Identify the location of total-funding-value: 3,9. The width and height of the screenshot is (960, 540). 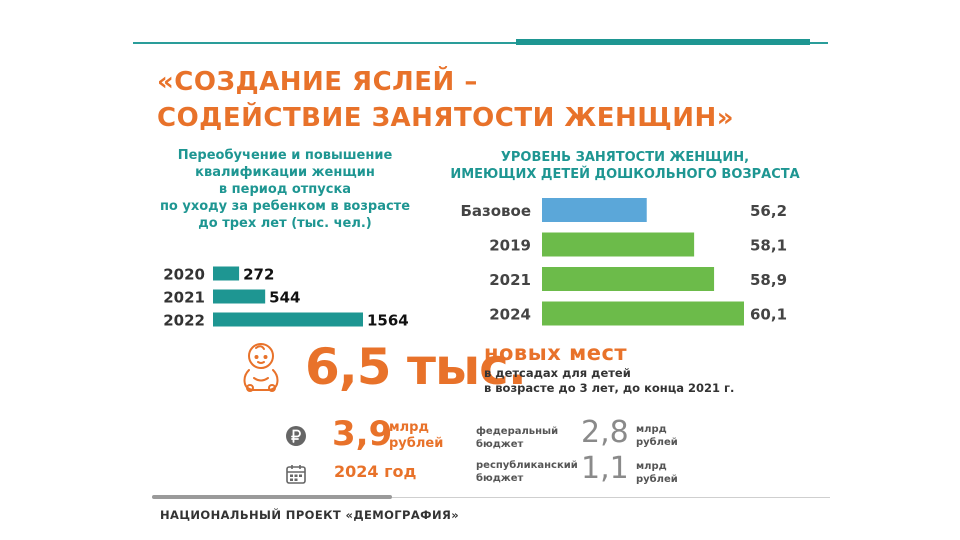
(362, 434).